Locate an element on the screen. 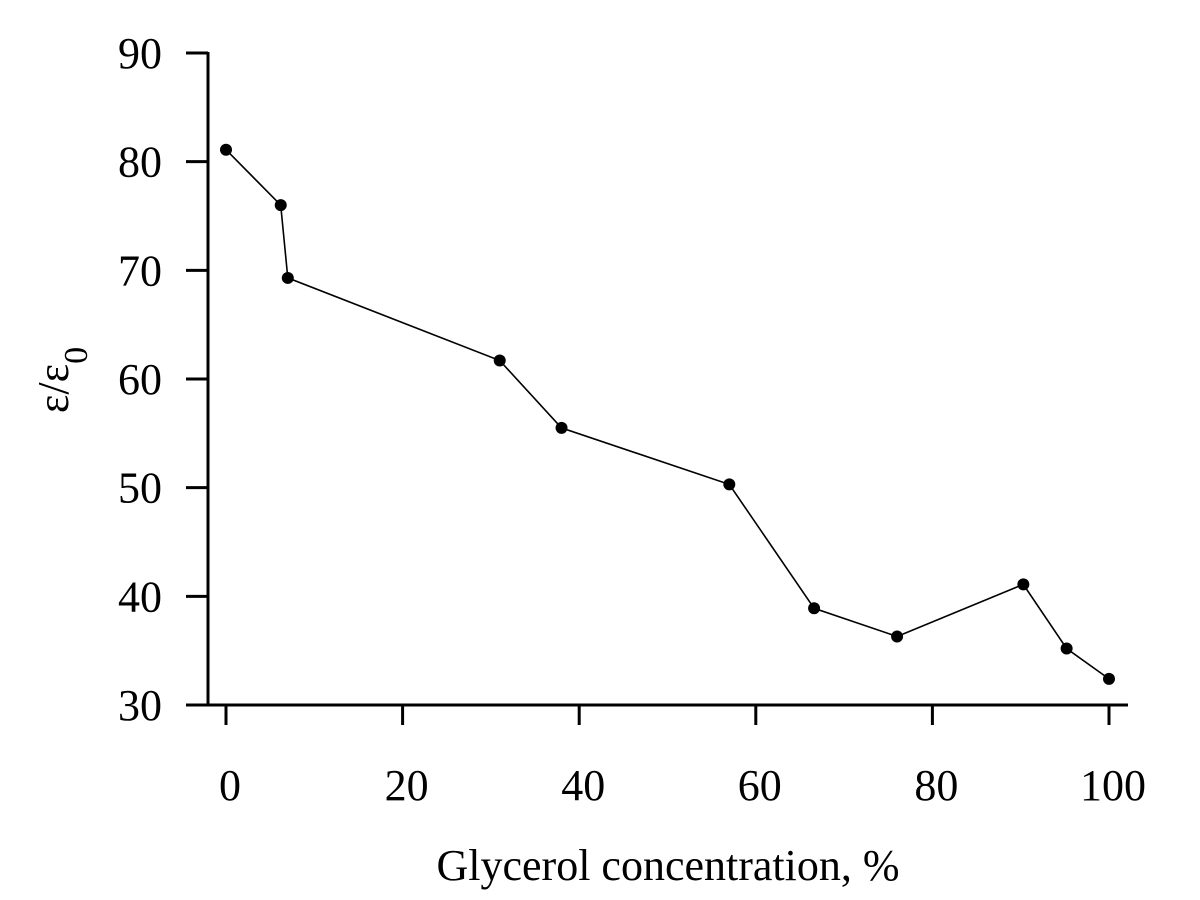 The image size is (1200, 900). x-axis-title: Glycerol concentration, % is located at coordinates (667, 865).